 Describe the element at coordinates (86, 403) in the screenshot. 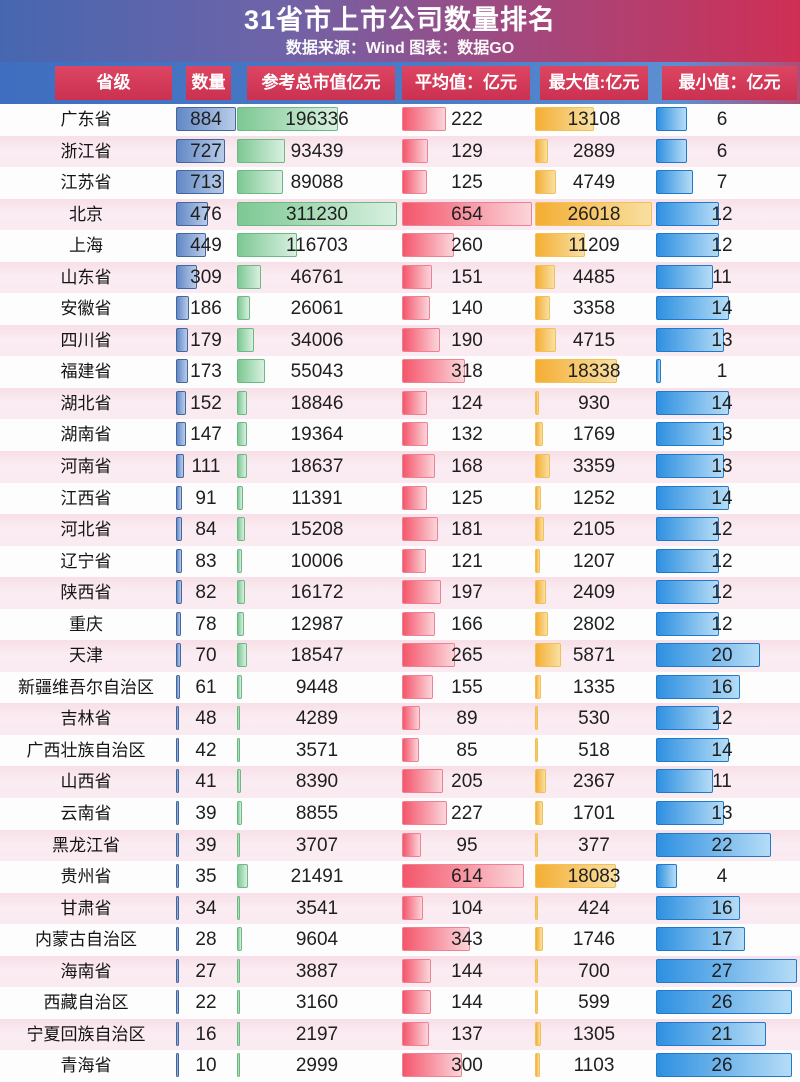

I see `province-label: 湖北省` at that location.